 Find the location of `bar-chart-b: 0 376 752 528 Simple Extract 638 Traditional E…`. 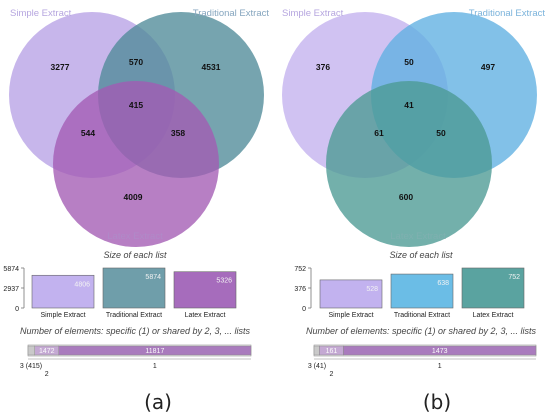

bar-chart-b: 0 376 752 528 Simple Extract 638 Traditional E… is located at coordinates (409, 292).